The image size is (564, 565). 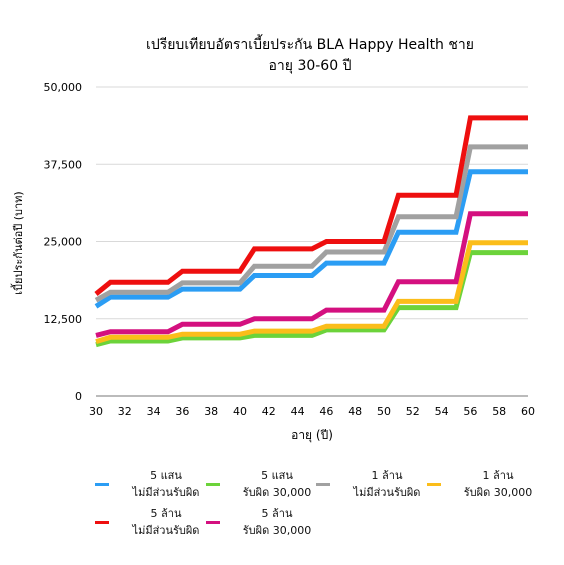 I want to click on x-tick-label: 34, so click(x=154, y=411).